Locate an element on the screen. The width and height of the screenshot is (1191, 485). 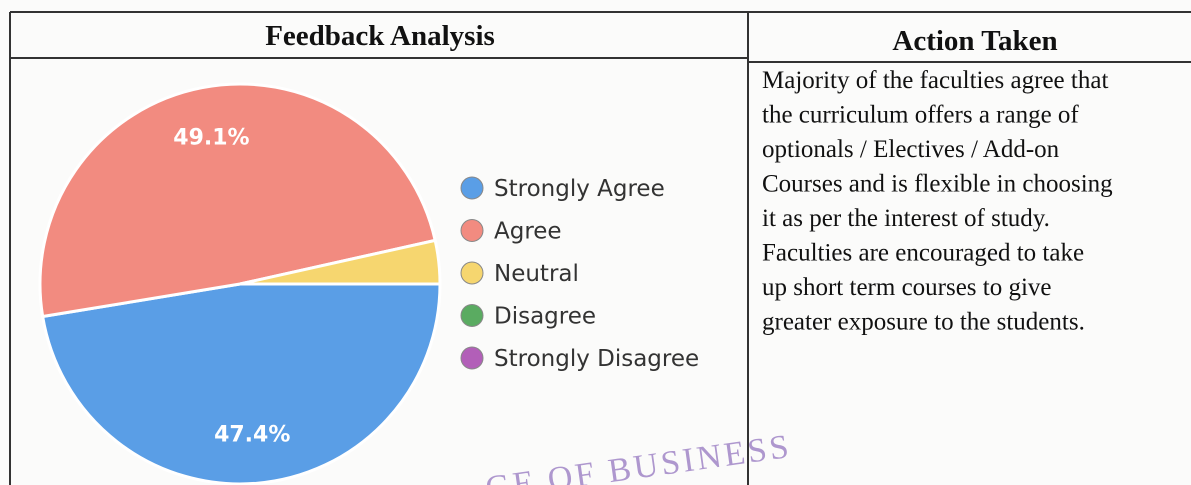
action-line: greater exposure to the students. is located at coordinates (923, 322).